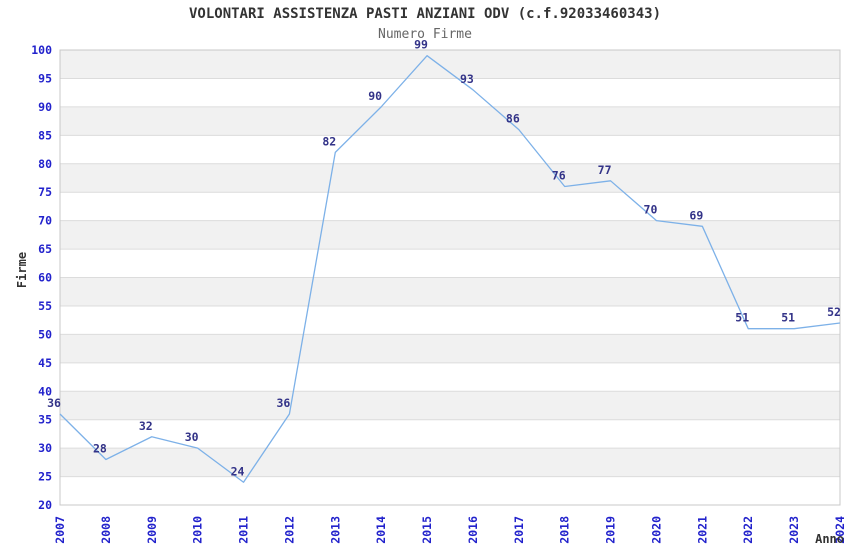 The width and height of the screenshot is (850, 550). Describe the element at coordinates (45, 306) in the screenshot. I see `y-tick-label: 55` at that location.